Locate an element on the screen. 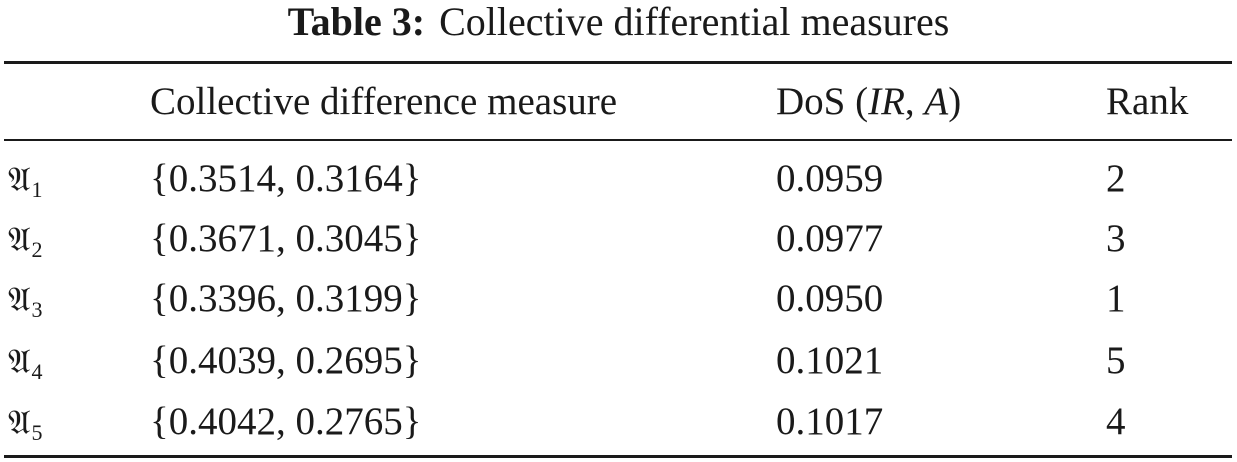 This screenshot has height=462, width=1237. header-rank: Rank is located at coordinates (1147, 101).